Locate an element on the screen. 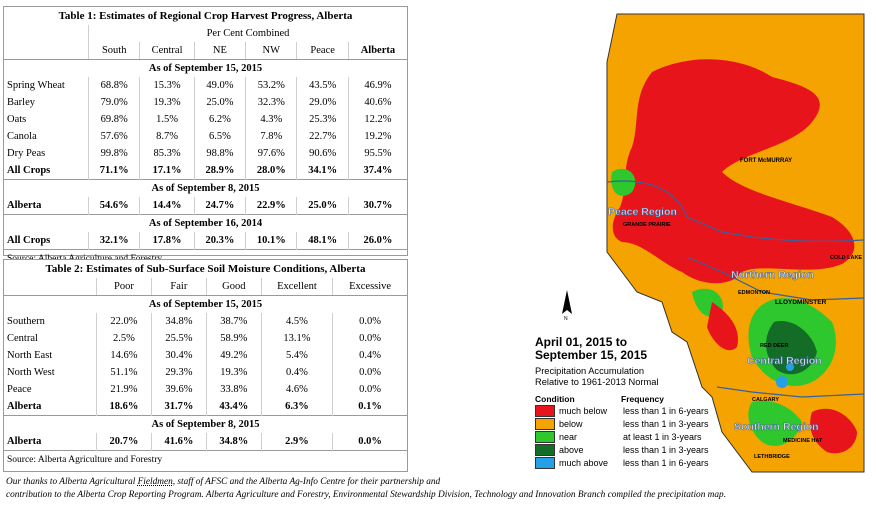  cell: 32.3% is located at coordinates (271, 102).